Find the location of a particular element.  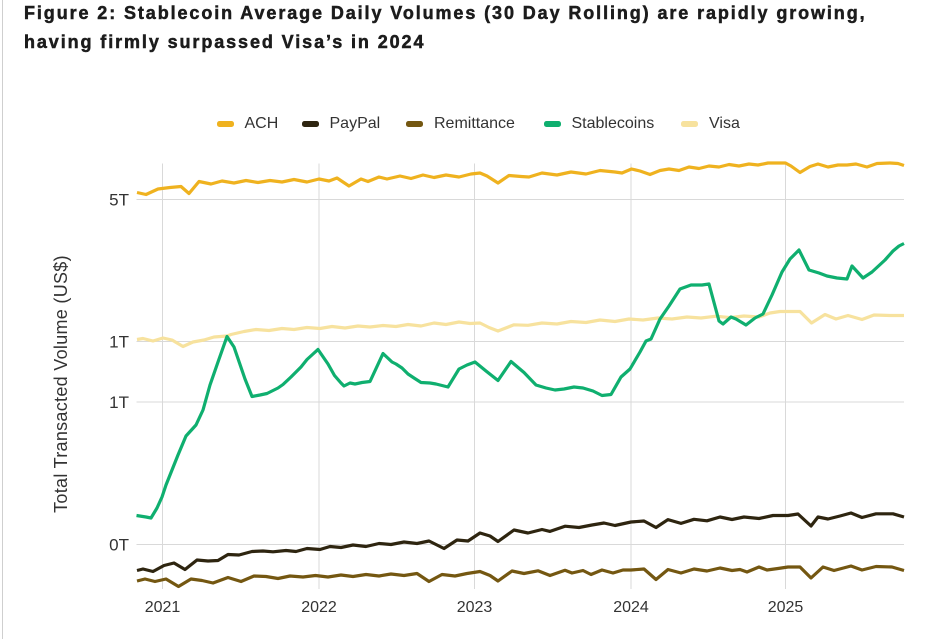

svg-text: 2022 is located at coordinates (319, 607).